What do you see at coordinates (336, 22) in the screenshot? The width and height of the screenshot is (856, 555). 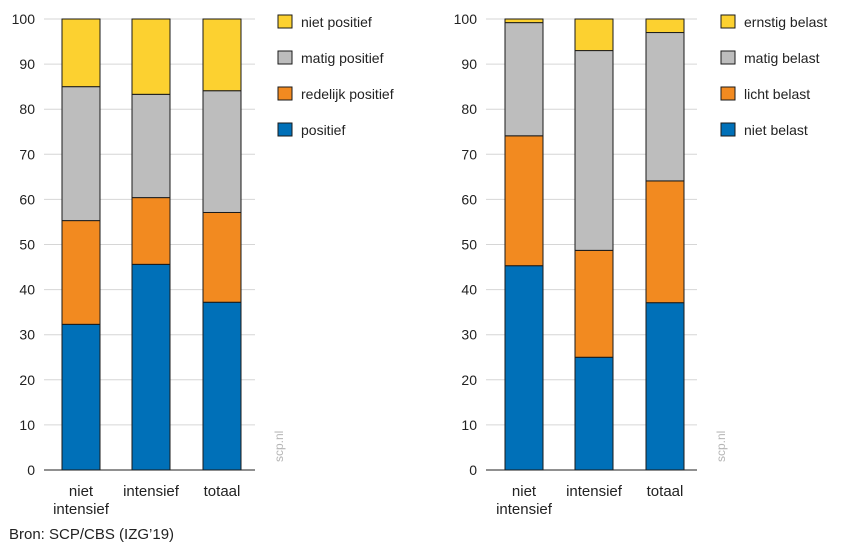 I see `legend-label: niet positief` at bounding box center [336, 22].